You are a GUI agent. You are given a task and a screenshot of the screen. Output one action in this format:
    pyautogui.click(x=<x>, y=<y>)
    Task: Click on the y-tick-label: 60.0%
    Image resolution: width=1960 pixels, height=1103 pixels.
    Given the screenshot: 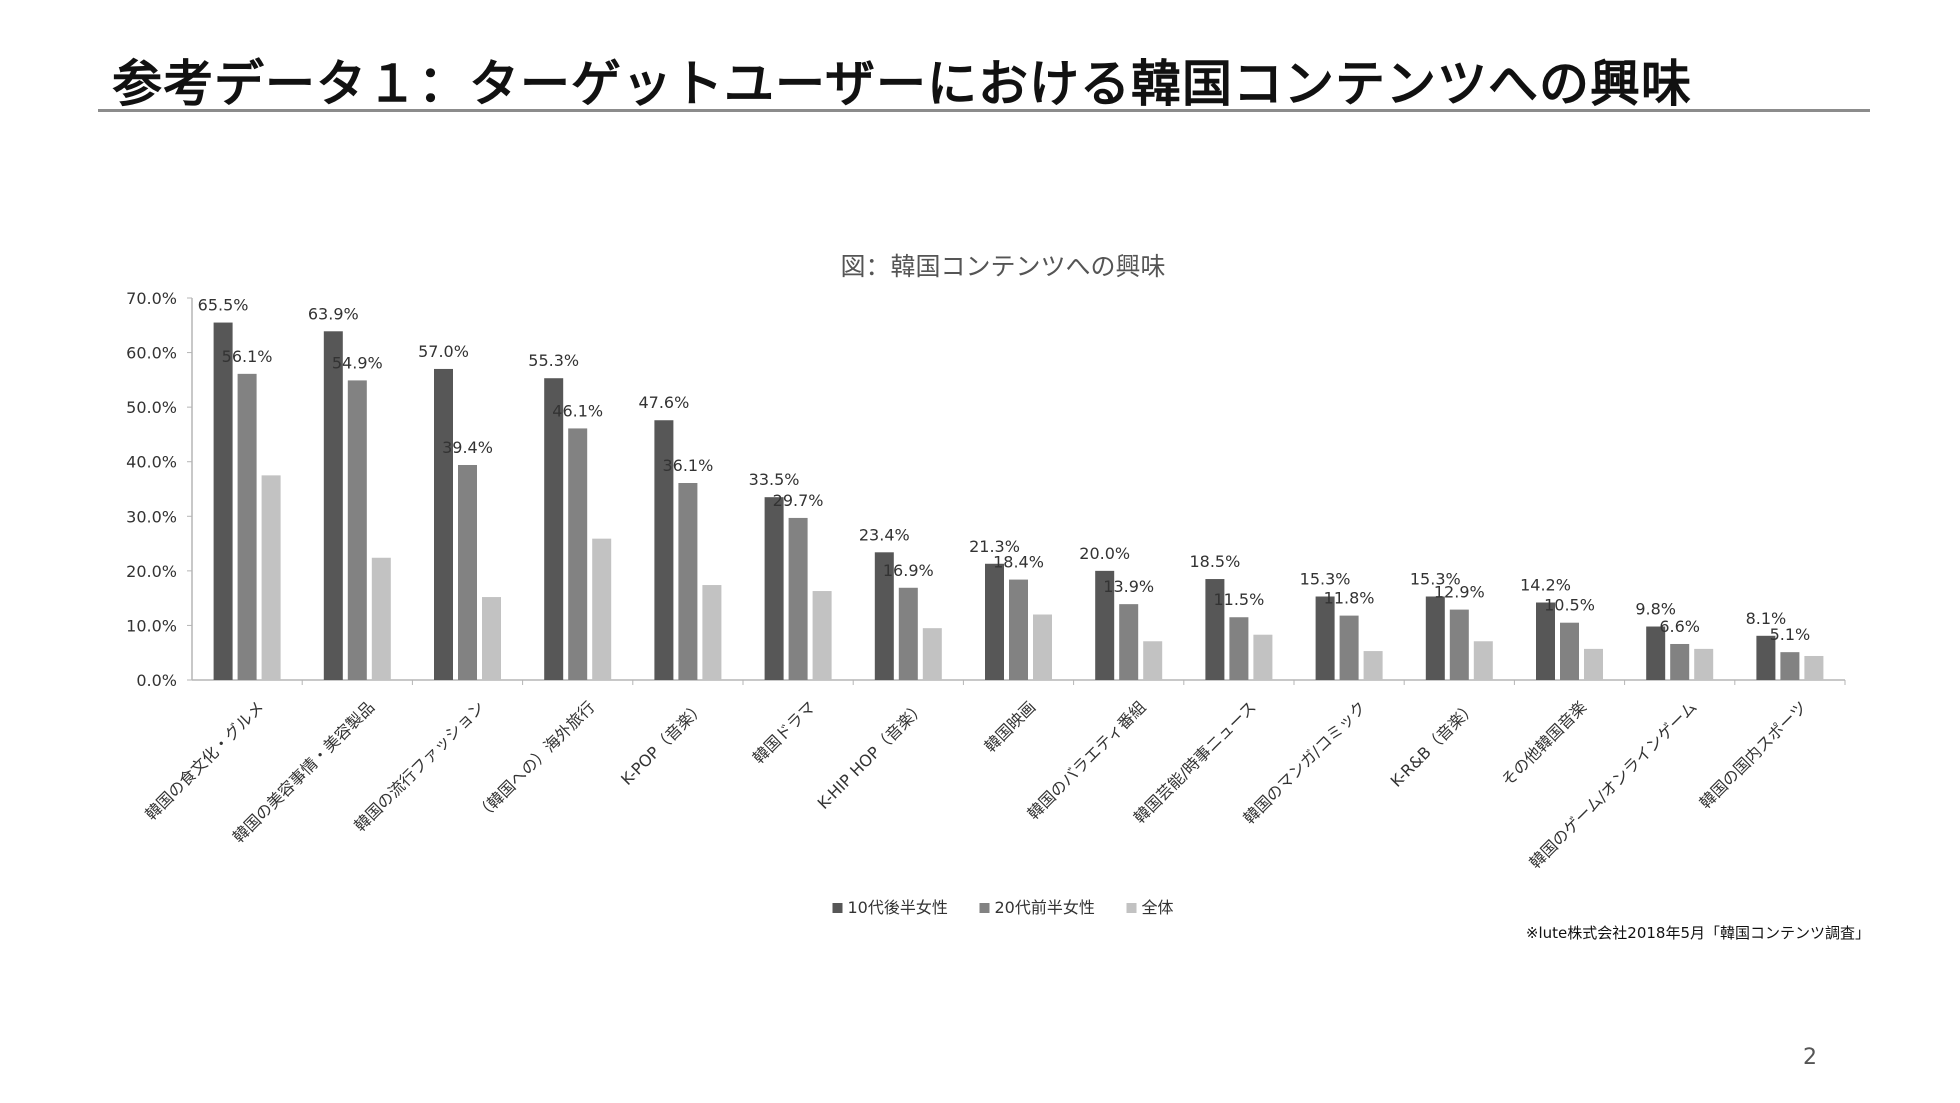 What is the action you would take?
    pyautogui.click(x=151, y=353)
    